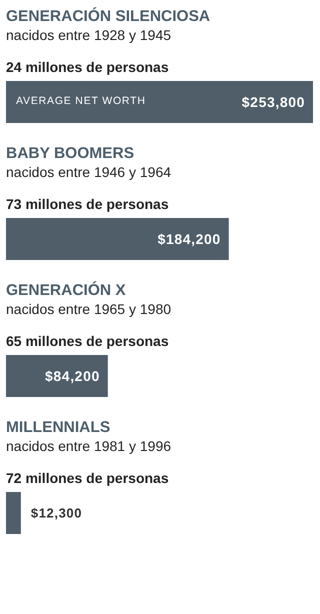 Image resolution: width=320 pixels, height=614 pixels. I want to click on data-label: $12,300, so click(56, 513).